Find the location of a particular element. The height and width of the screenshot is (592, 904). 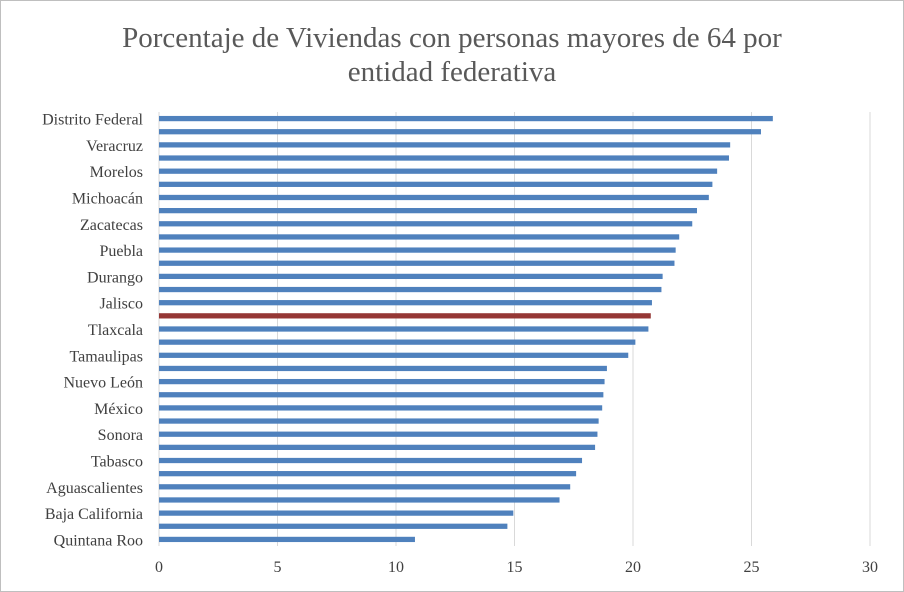

bar-durango is located at coordinates (411, 276).